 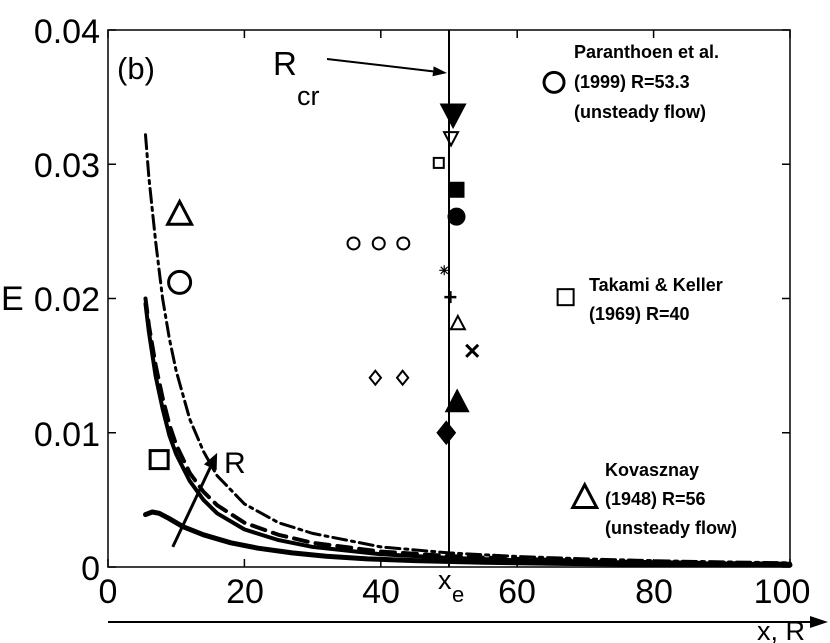 I want to click on legend-kovasznay-line2: (1948) R=56, so click(x=655, y=499).